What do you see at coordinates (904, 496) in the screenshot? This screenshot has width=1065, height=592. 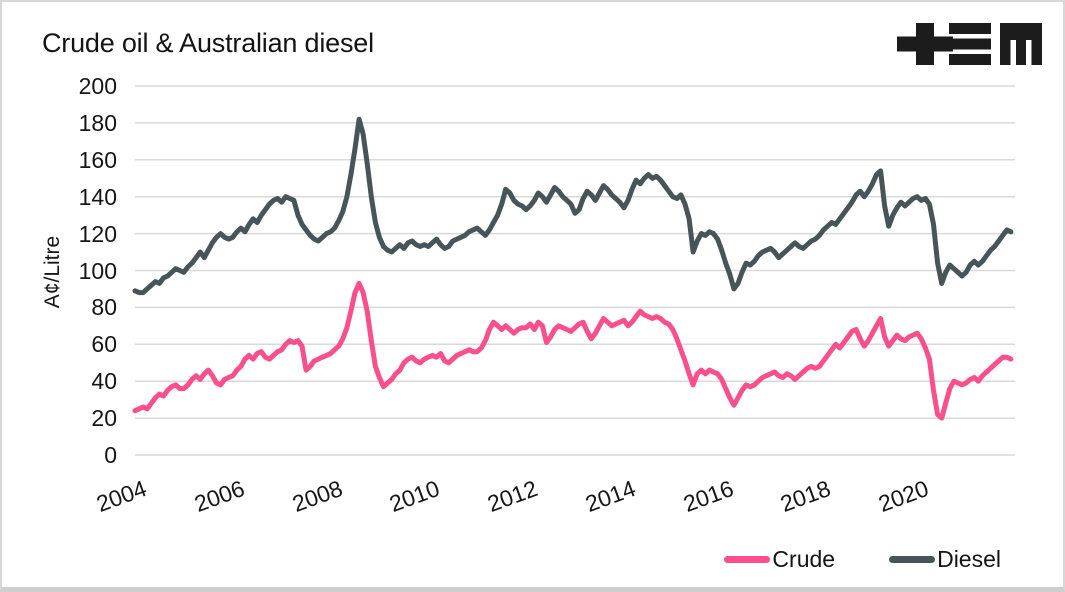 I see `x-tick-label-2020: 2020` at bounding box center [904, 496].